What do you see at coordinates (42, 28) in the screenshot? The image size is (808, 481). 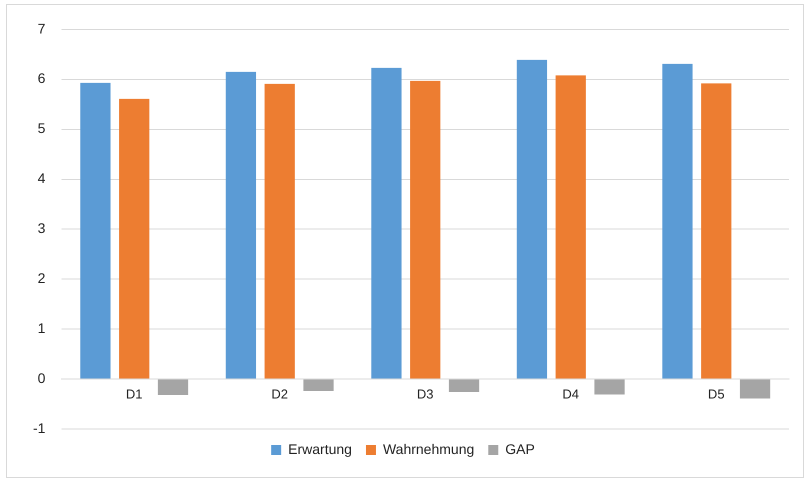 I see `y-tick-label: 7` at bounding box center [42, 28].